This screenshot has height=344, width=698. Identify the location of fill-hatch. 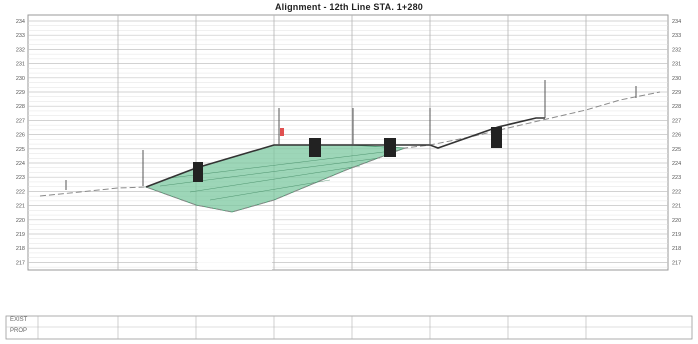
(280, 175).